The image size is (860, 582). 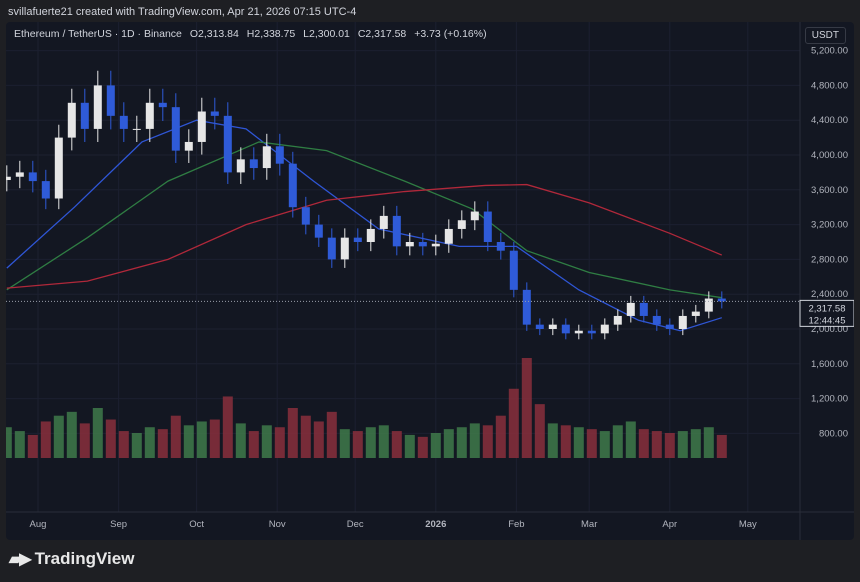 I want to click on price-tick-label: 3,200.00, so click(x=829, y=225).